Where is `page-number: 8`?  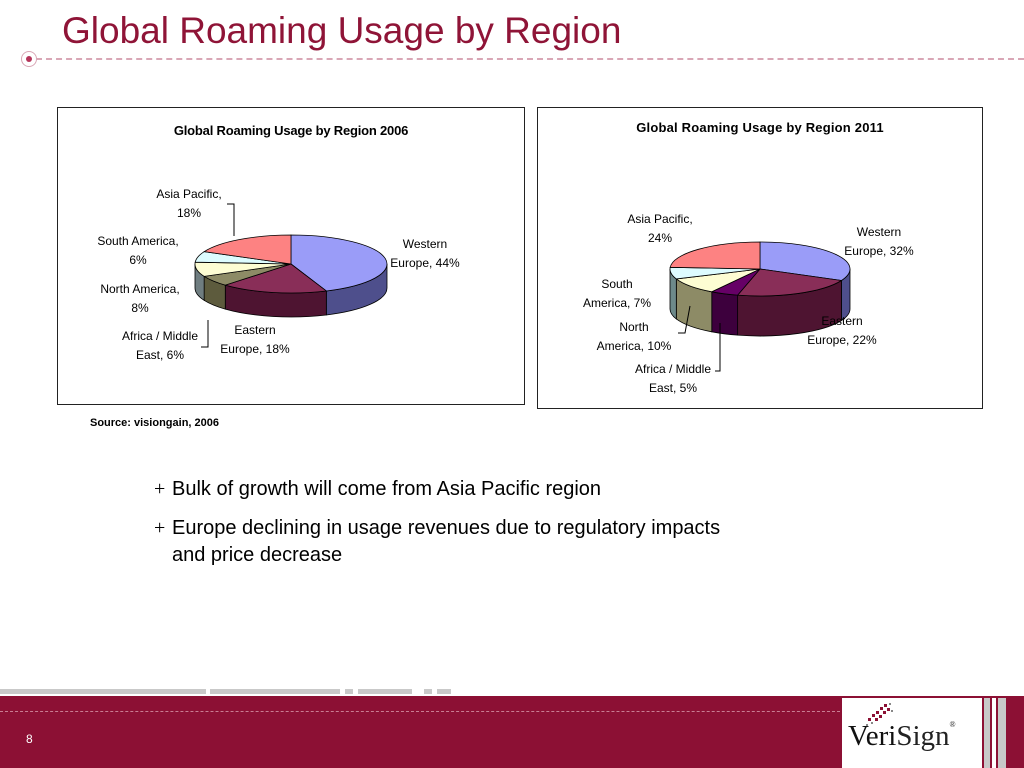
page-number: 8 is located at coordinates (29, 739).